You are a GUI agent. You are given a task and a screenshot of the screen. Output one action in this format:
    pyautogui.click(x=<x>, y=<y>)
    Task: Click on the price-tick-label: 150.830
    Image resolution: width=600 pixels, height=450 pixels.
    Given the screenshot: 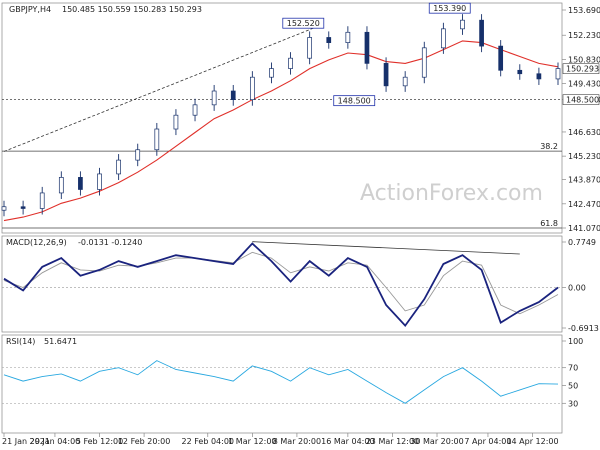 What is the action you would take?
    pyautogui.click(x=584, y=59)
    